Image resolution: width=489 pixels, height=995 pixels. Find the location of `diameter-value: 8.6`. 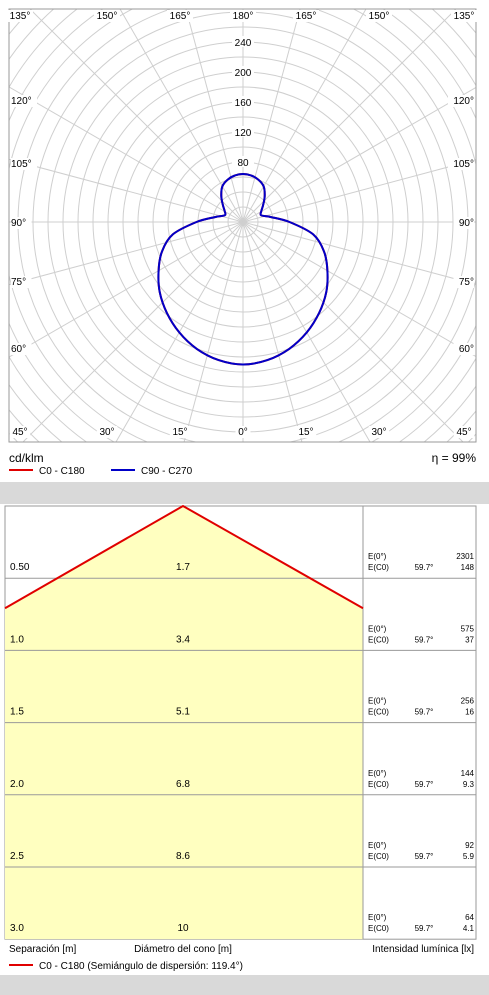

diameter-value: 8.6 is located at coordinates (183, 856).